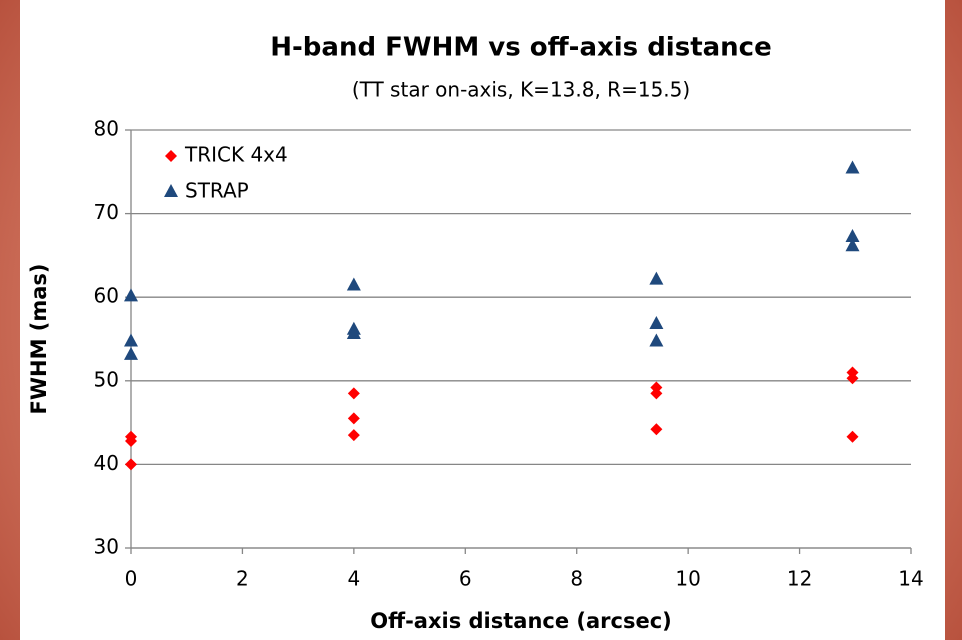 This screenshot has height=640, width=962. Describe the element at coordinates (106, 547) in the screenshot. I see `y-tick-label: 30` at that location.